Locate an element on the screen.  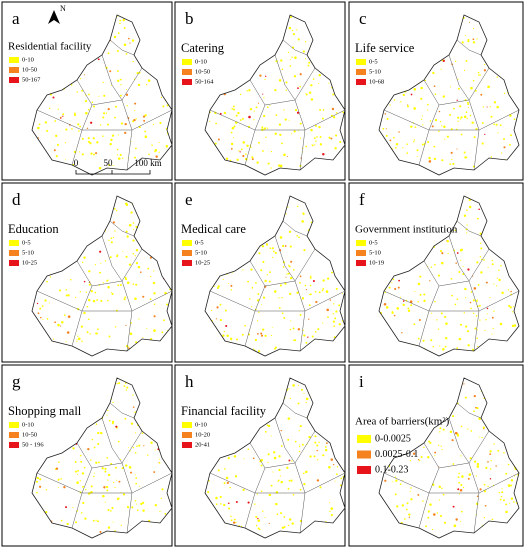
north-label: N is located at coordinates (63, 8).